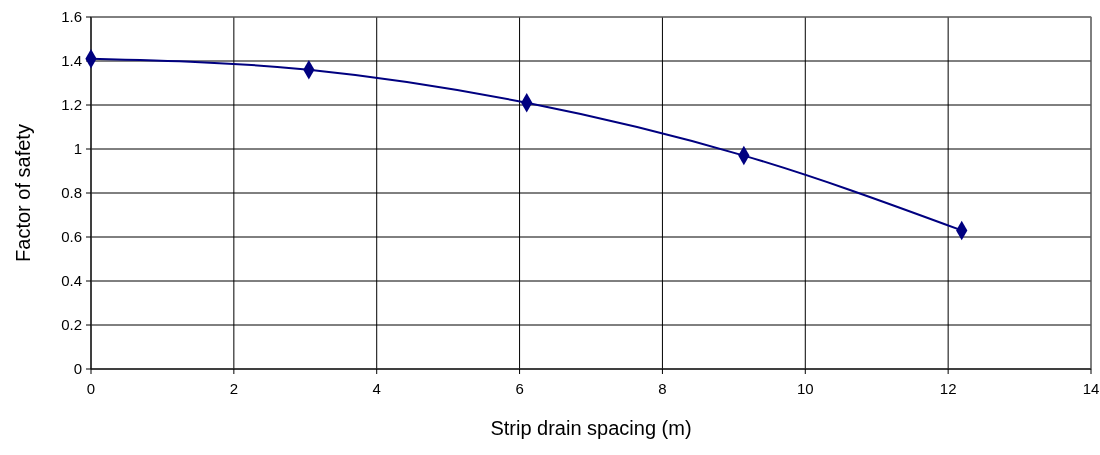 The width and height of the screenshot is (1100, 455). I want to click on y-tick-label: 1, so click(77, 148).